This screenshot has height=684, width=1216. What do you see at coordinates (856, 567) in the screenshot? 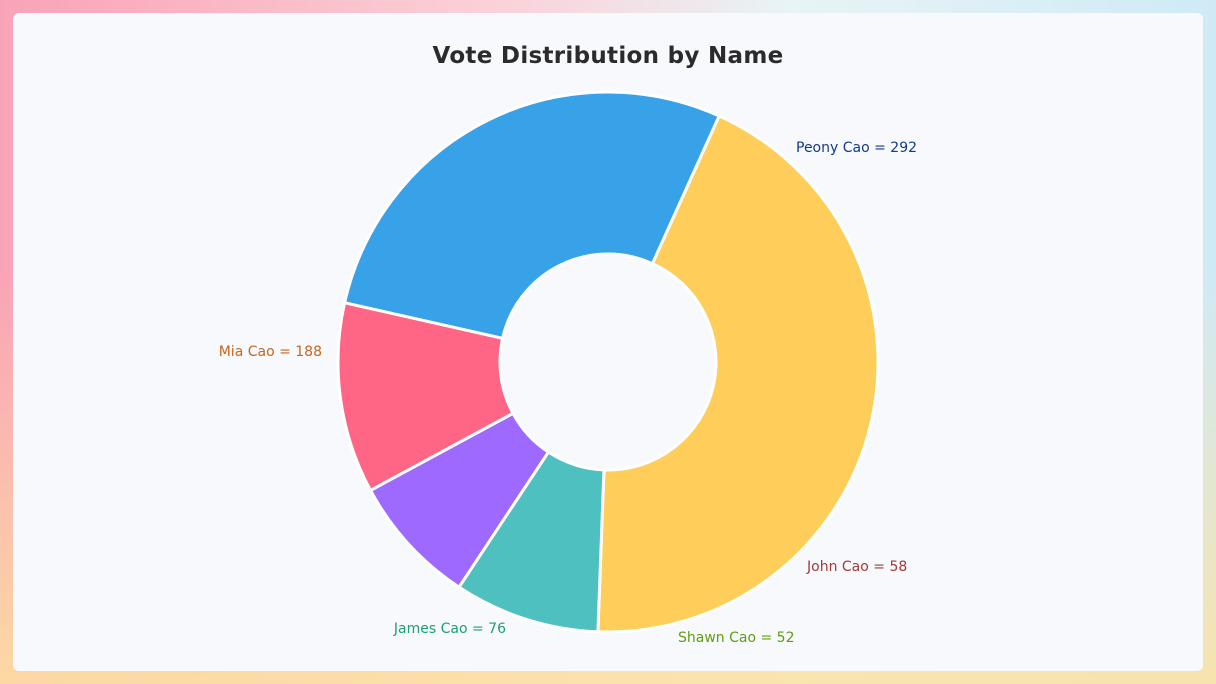
I see `slice-label-john-cao: John Cao = 58` at bounding box center [856, 567].